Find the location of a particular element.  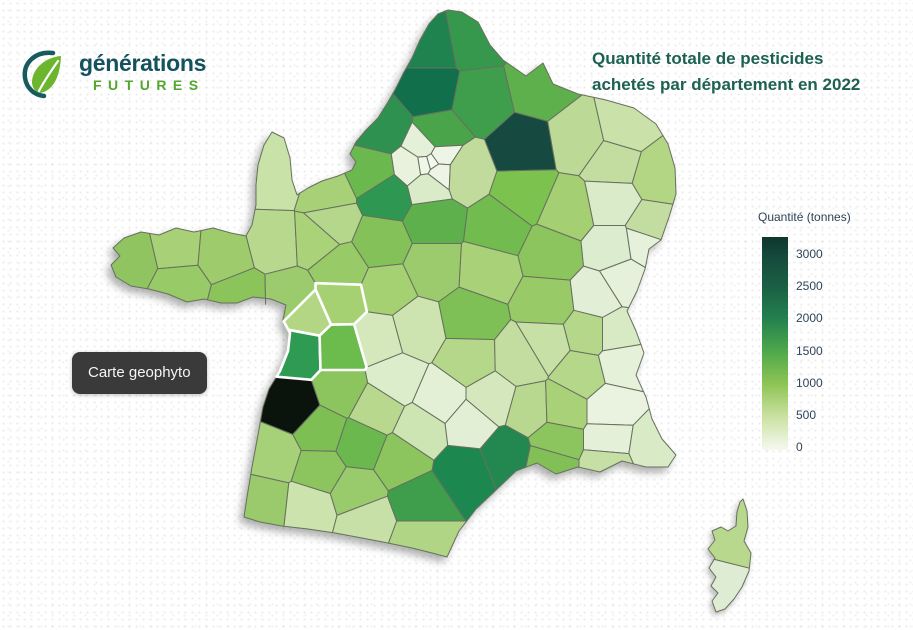

legend-tick: 1000 is located at coordinates (809, 383).